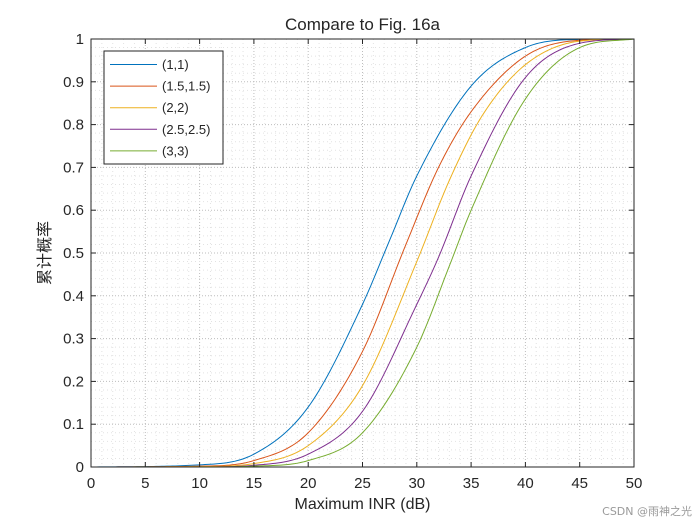 This screenshot has height=525, width=700. What do you see at coordinates (80, 39) in the screenshot?
I see `y-tick-label: 1` at bounding box center [80, 39].